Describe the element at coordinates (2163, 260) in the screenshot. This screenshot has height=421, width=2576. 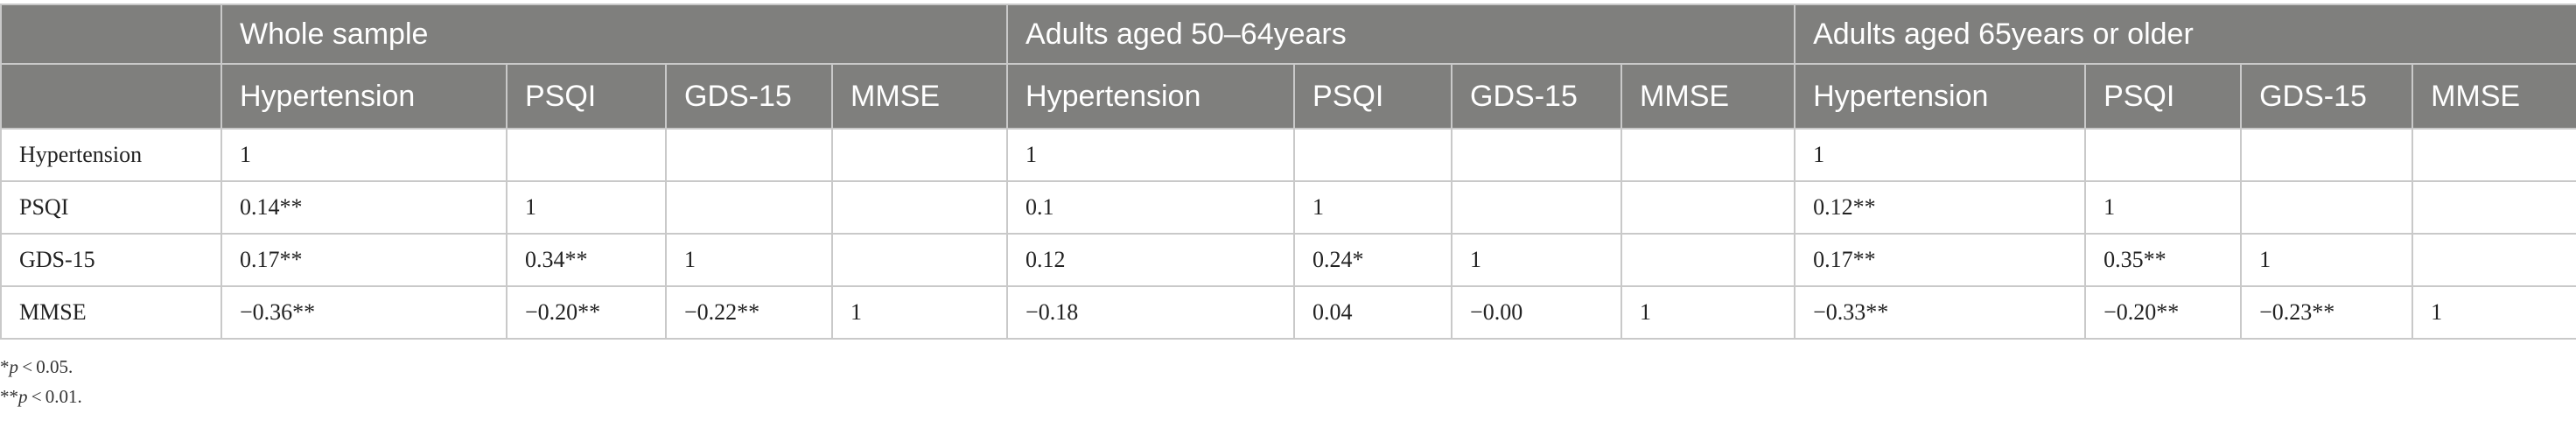
I see `table-cell: 0.35**` at that location.